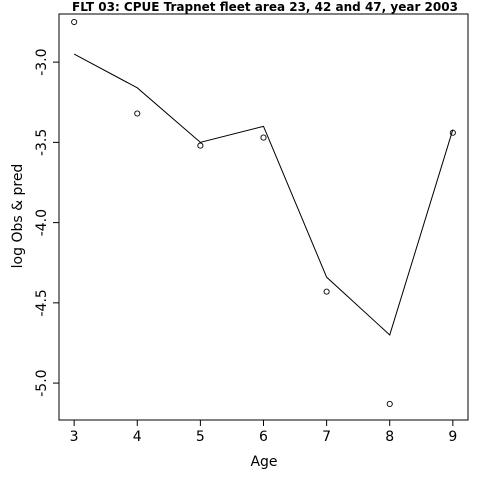 This screenshot has width=480, height=480. I want to click on x-tick-label: 3, so click(74, 437).